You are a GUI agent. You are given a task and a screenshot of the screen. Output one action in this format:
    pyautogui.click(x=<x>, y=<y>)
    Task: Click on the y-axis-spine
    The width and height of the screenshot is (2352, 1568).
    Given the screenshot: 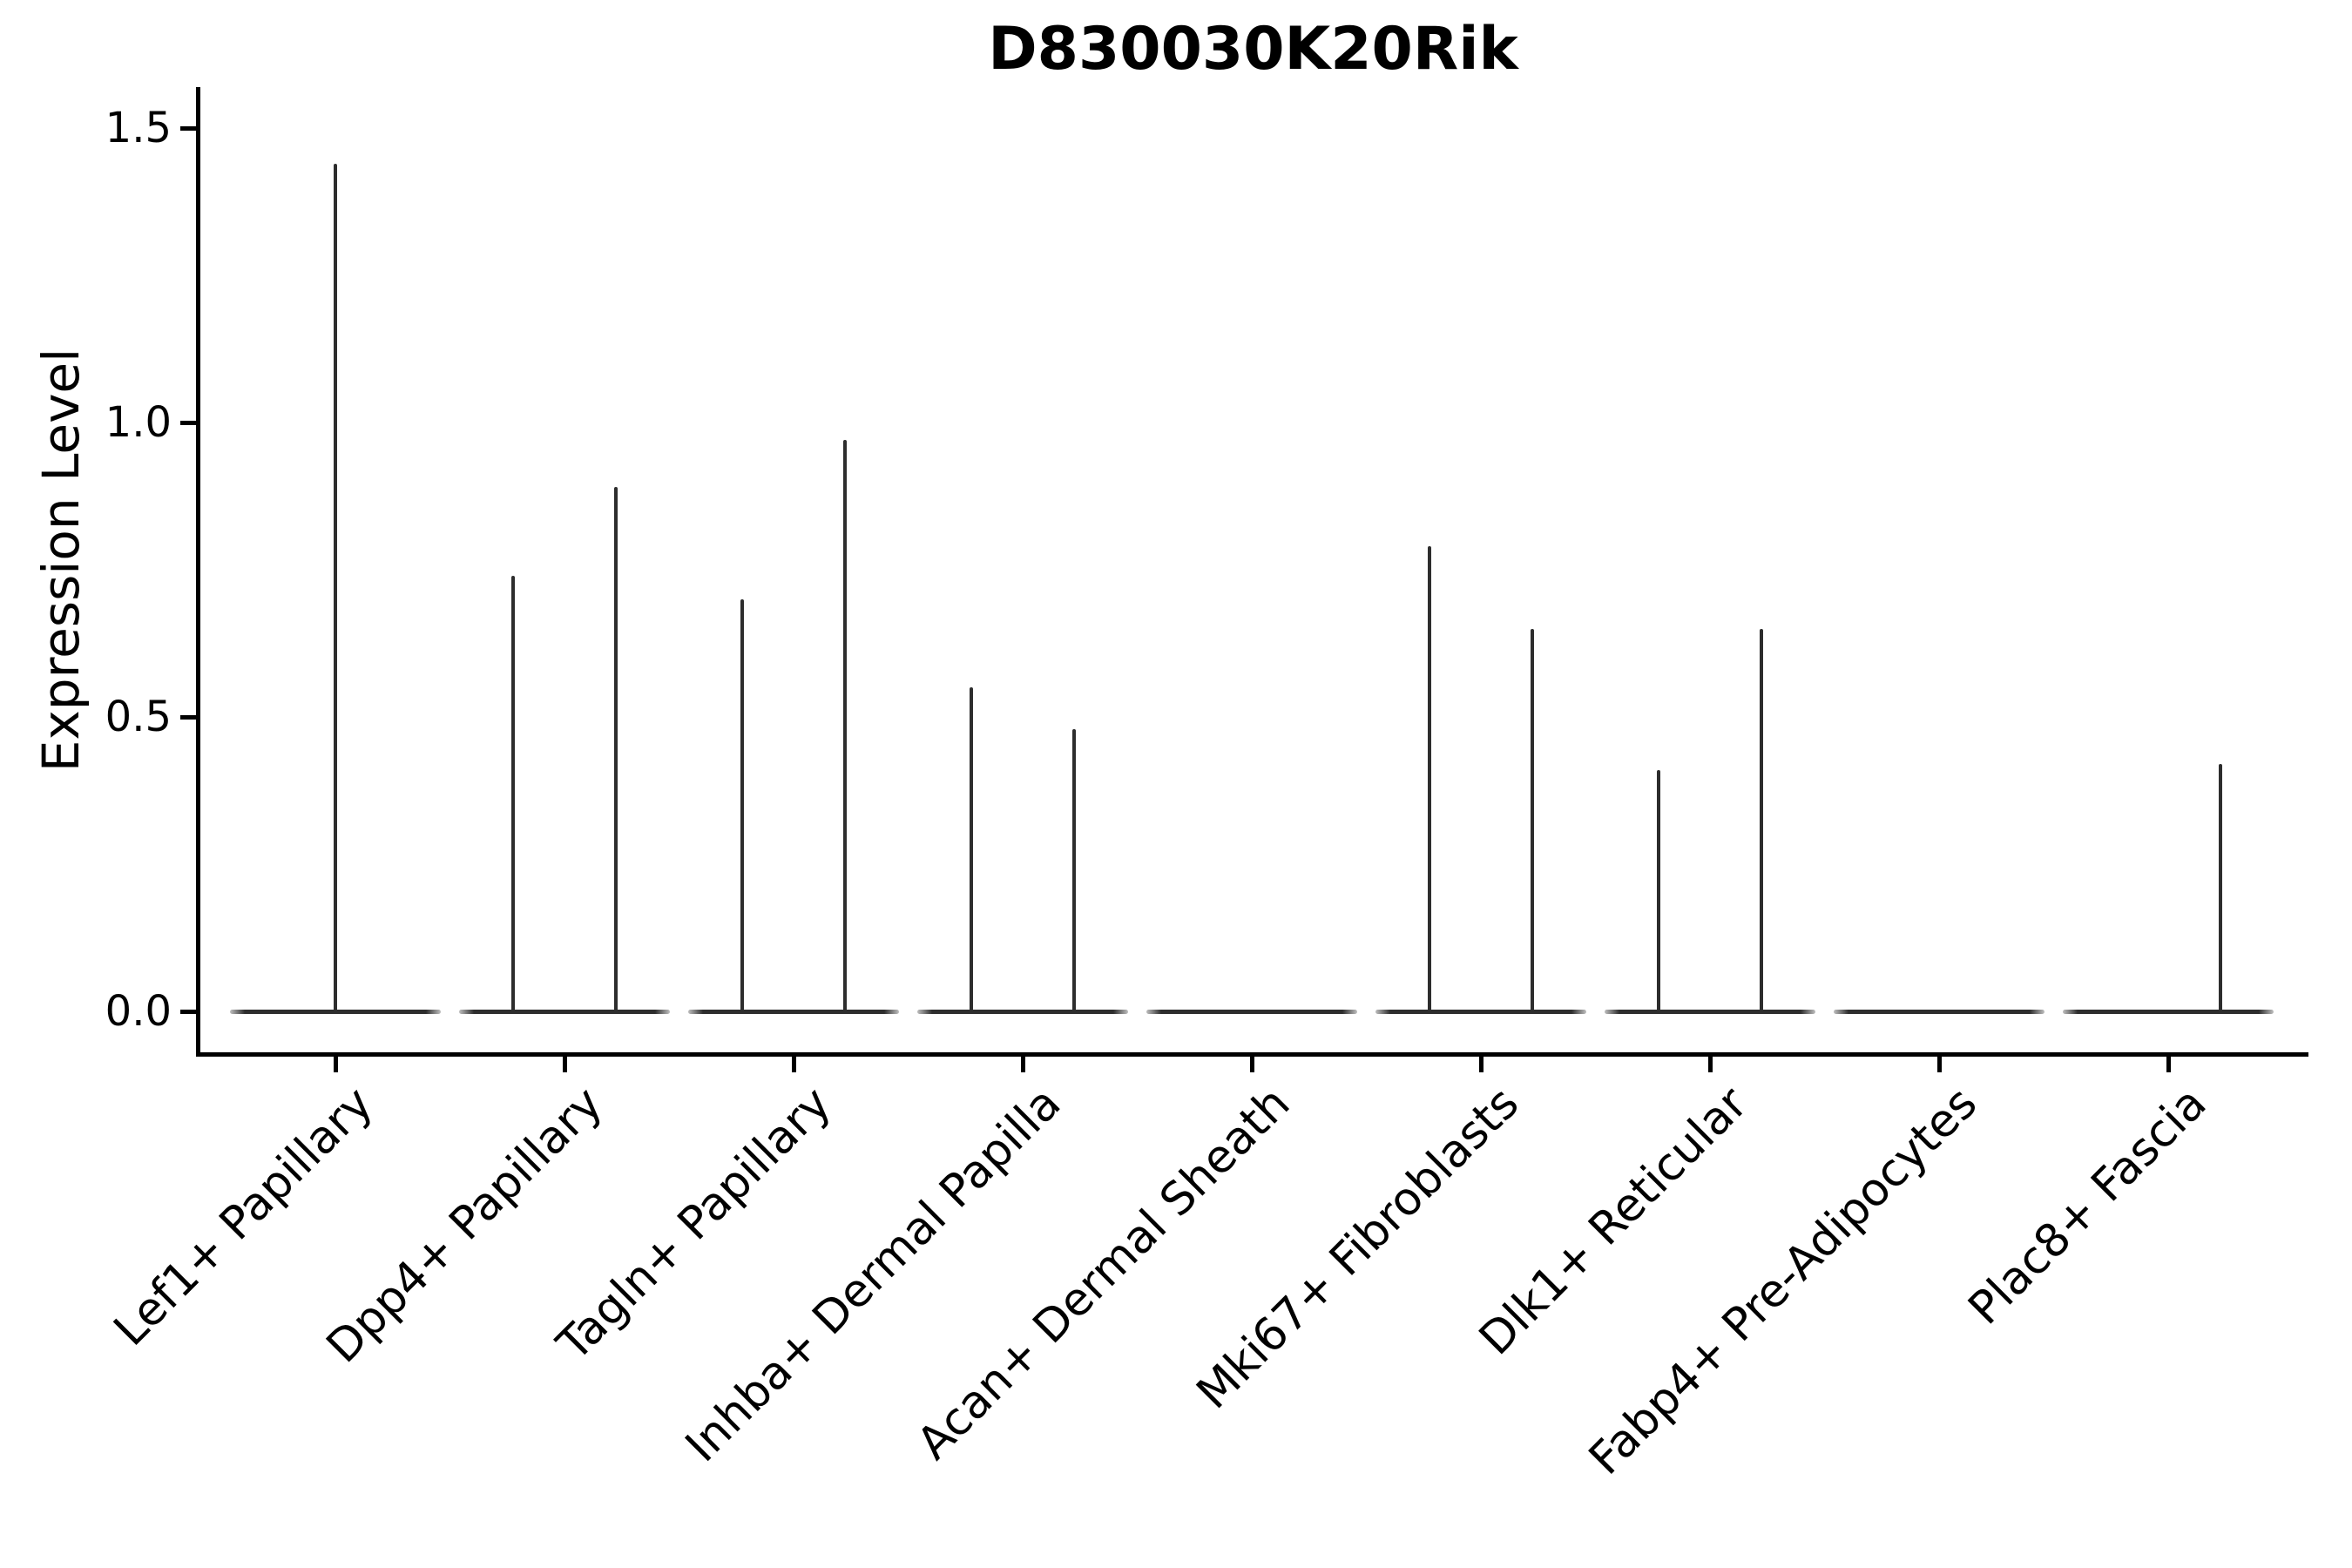 What is the action you would take?
    pyautogui.click(x=198, y=572)
    